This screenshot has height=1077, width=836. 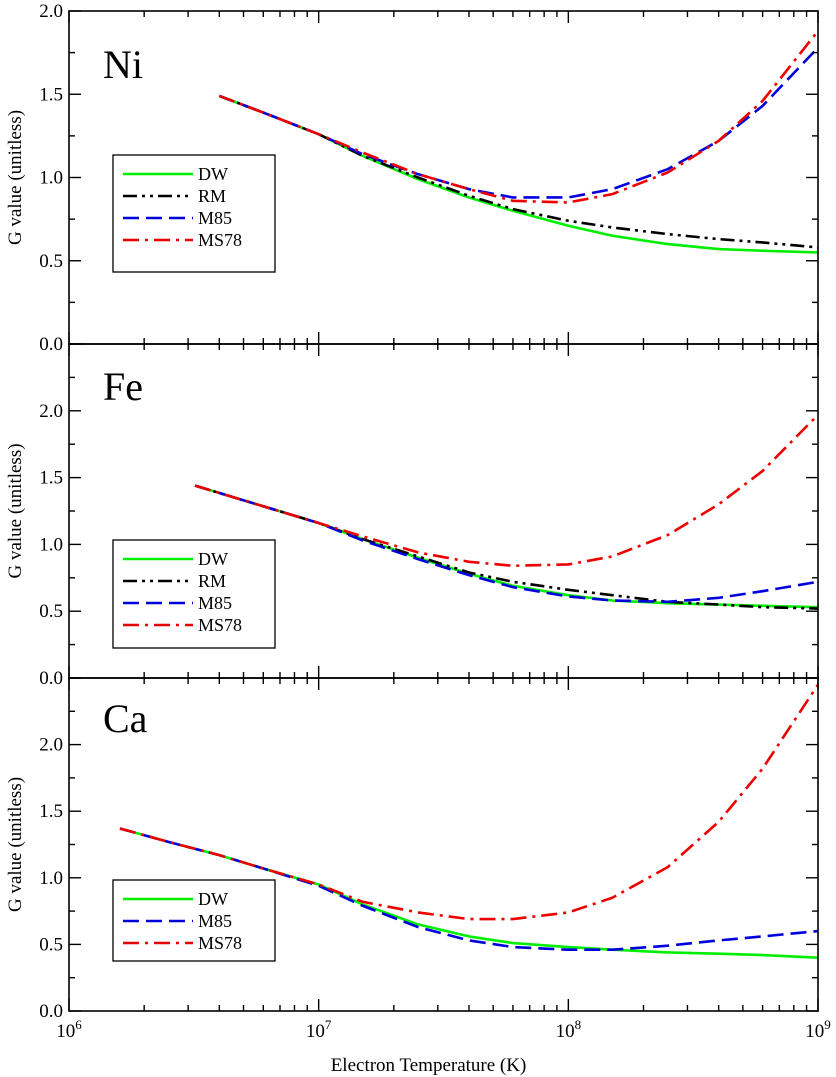 What do you see at coordinates (518, 122) in the screenshot?
I see `series-m85-ni` at bounding box center [518, 122].